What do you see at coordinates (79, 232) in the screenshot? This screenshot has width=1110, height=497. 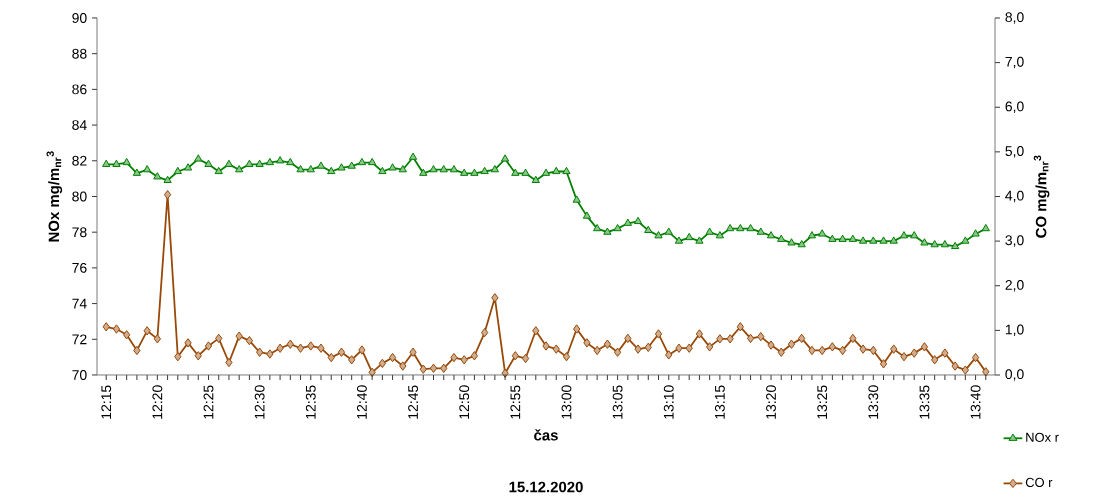 I see `y-tick-label: 78` at bounding box center [79, 232].